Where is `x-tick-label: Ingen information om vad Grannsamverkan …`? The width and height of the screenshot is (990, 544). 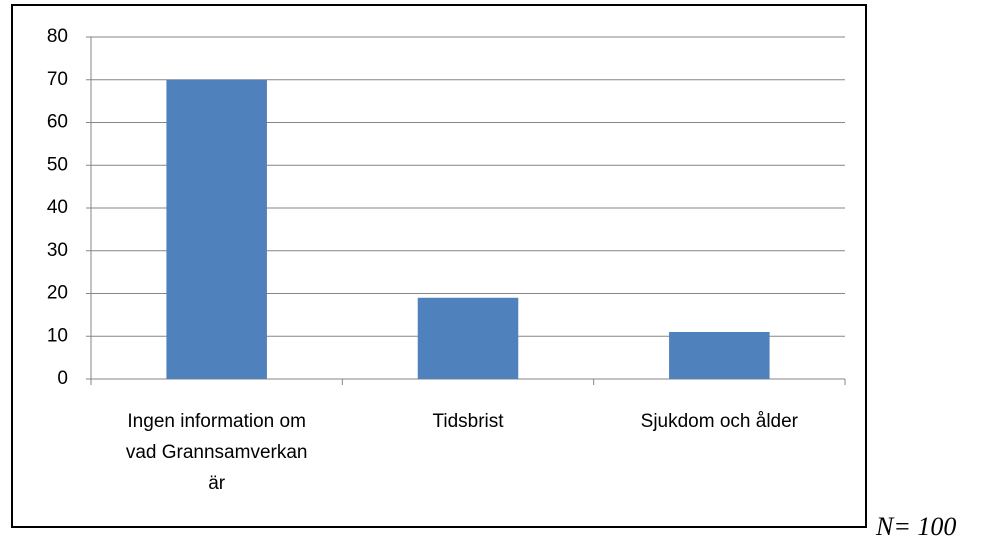 x-tick-label: Ingen information om vad Grannsamverkan … is located at coordinates (216, 452).